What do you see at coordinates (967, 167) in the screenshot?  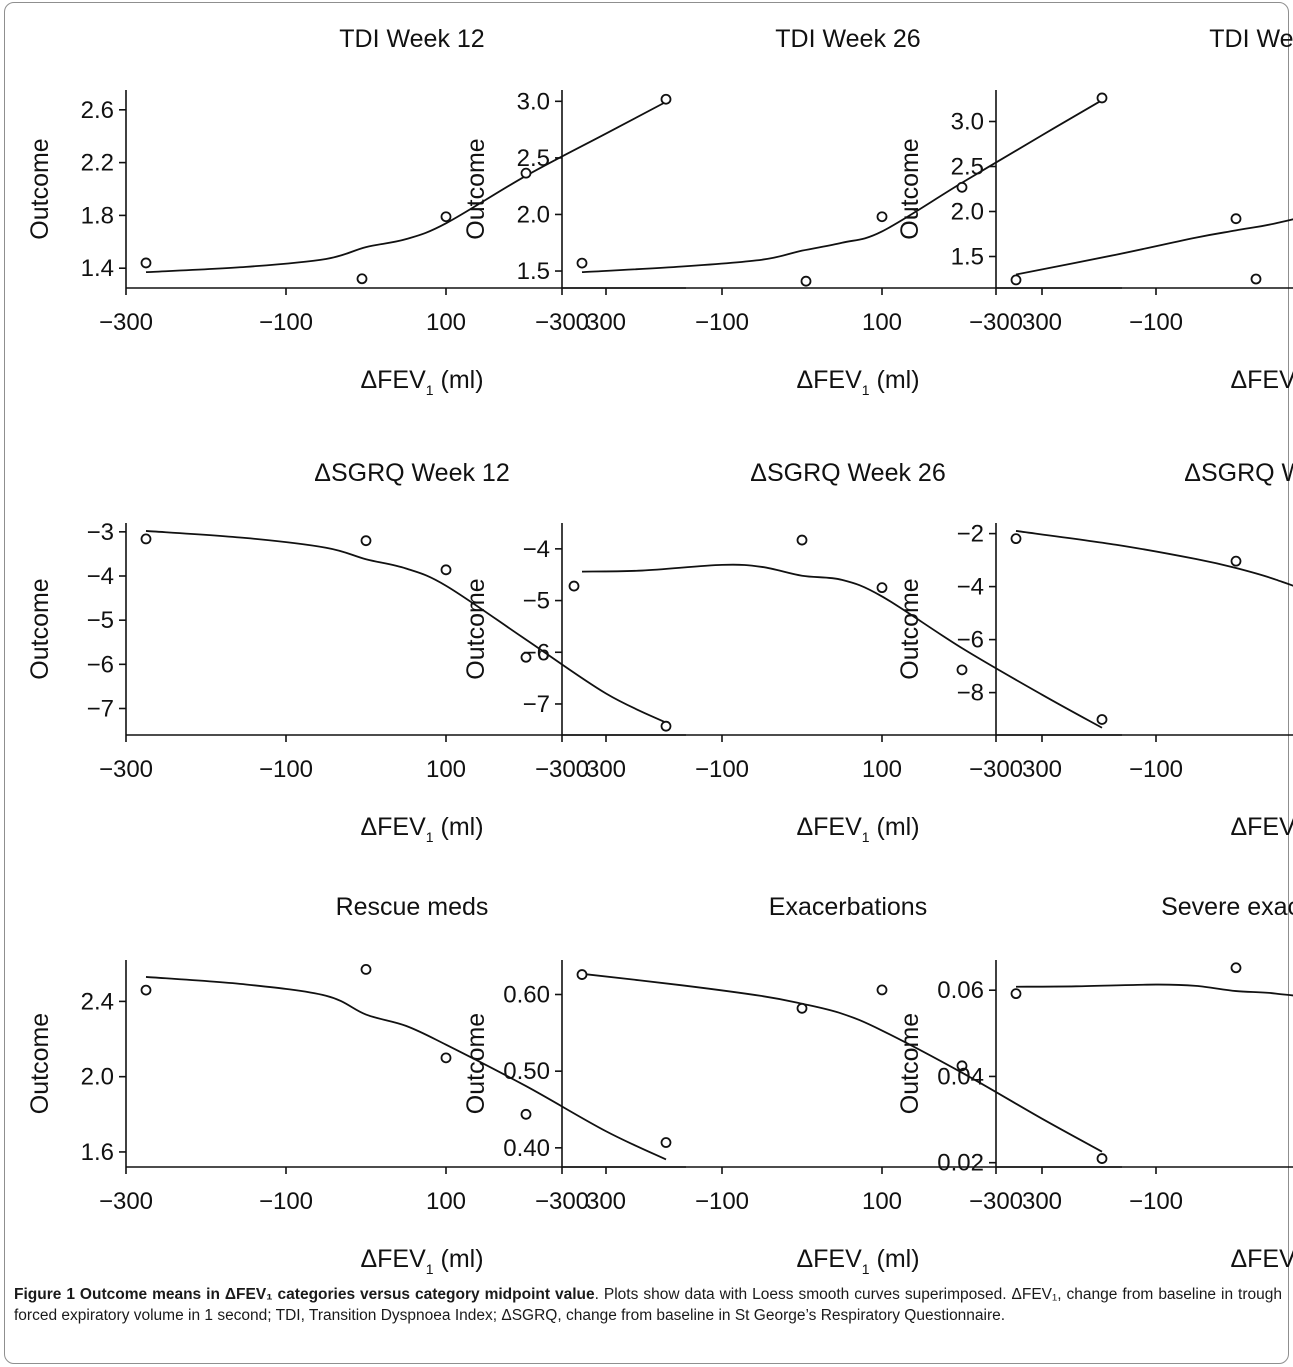 I see `y-tick-label: 2.5` at bounding box center [967, 167].